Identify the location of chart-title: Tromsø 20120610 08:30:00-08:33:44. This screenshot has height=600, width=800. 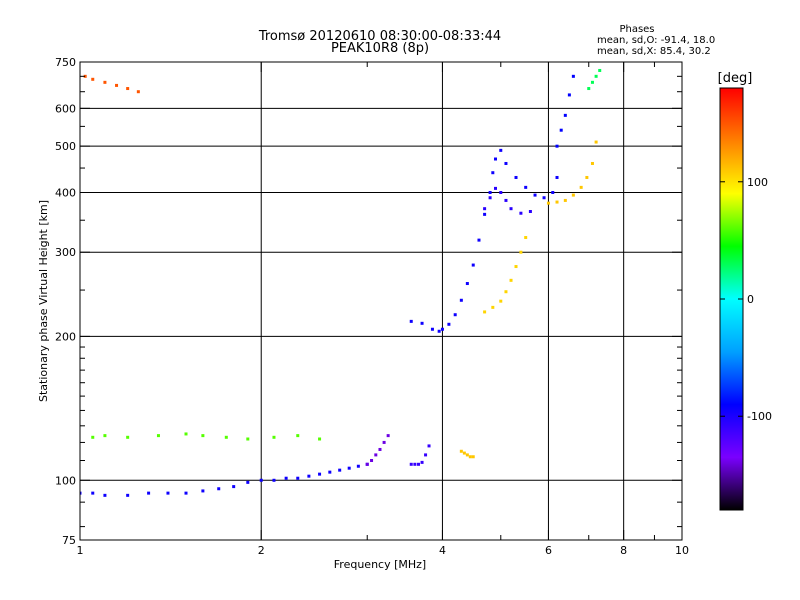
(379, 36).